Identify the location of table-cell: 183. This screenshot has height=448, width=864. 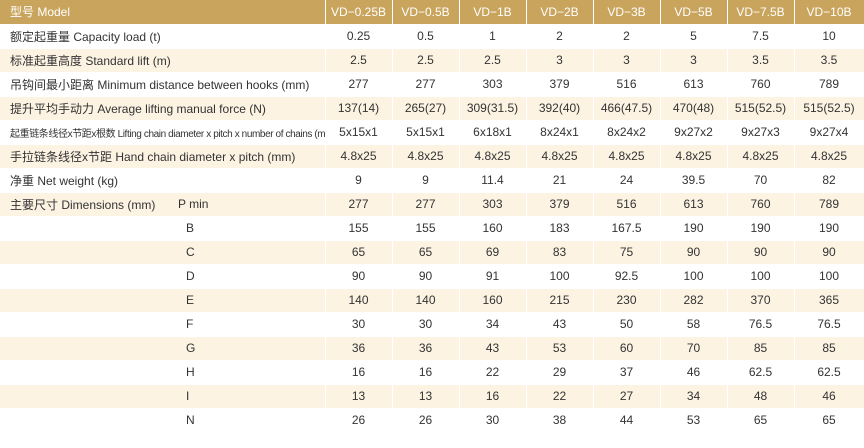
(560, 228).